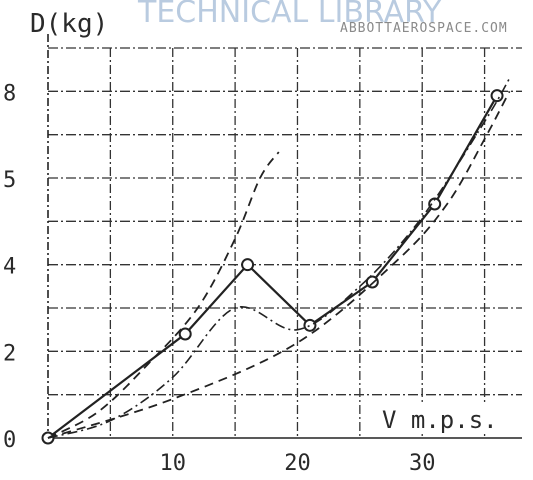 The image size is (533, 480). Describe the element at coordinates (9, 440) in the screenshot. I see `y-tick-label: 0` at that location.